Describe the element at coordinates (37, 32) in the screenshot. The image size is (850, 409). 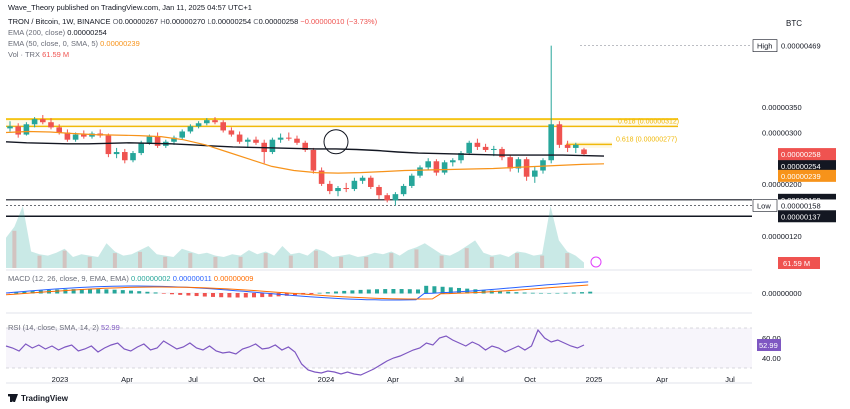
I see `ema200-label: EMA (200, close)` at that location.